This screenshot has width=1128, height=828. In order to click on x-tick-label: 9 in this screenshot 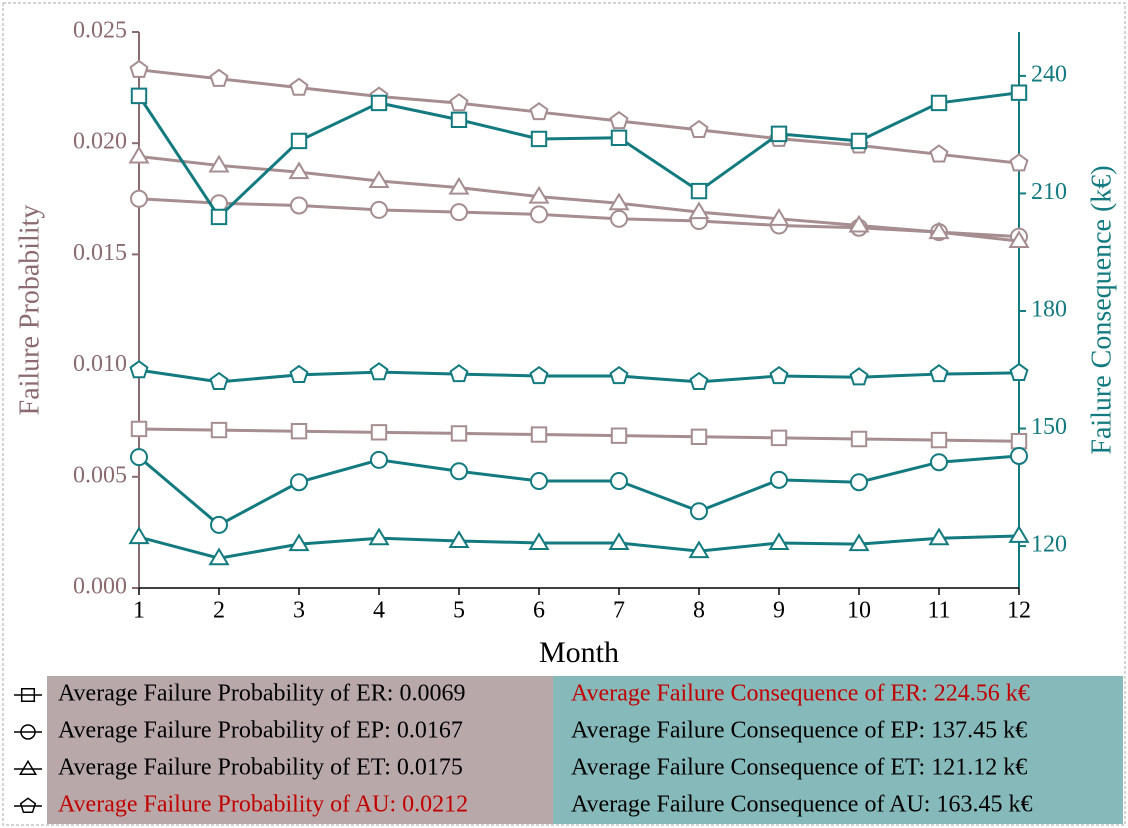, I will do `click(779, 611)`.